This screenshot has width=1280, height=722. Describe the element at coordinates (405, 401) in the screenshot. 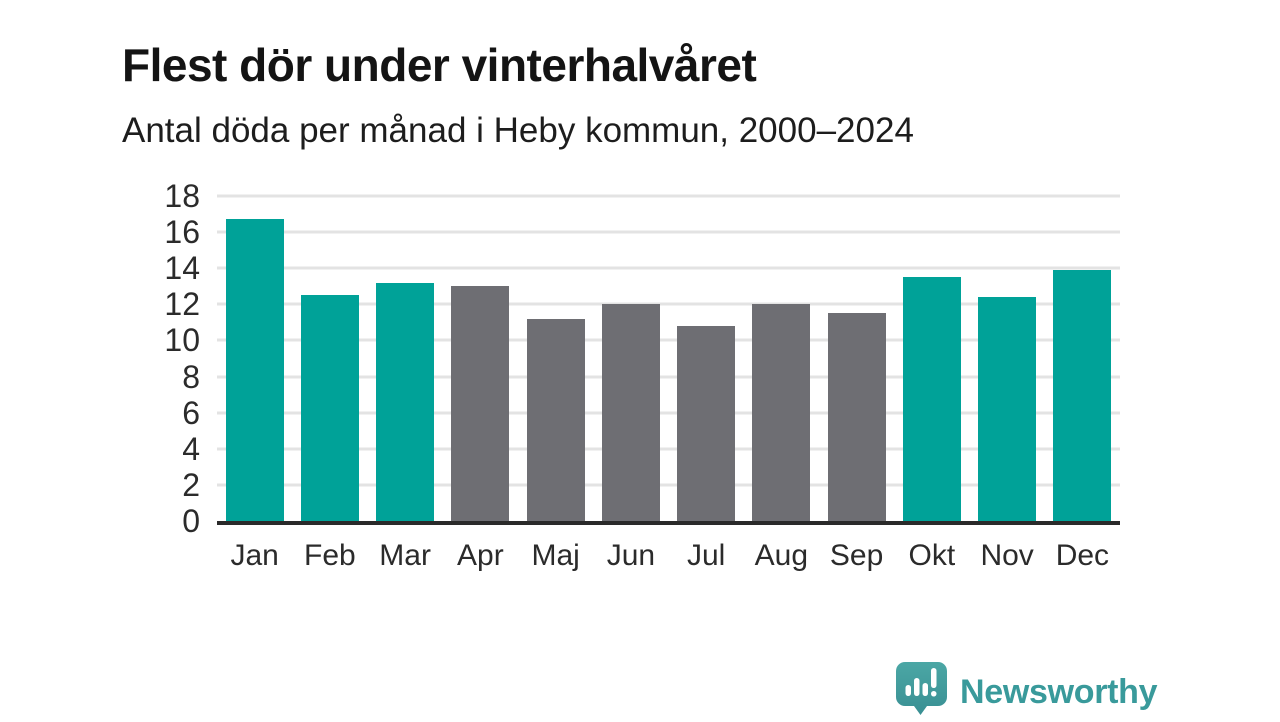

I see `bar-mar` at that location.